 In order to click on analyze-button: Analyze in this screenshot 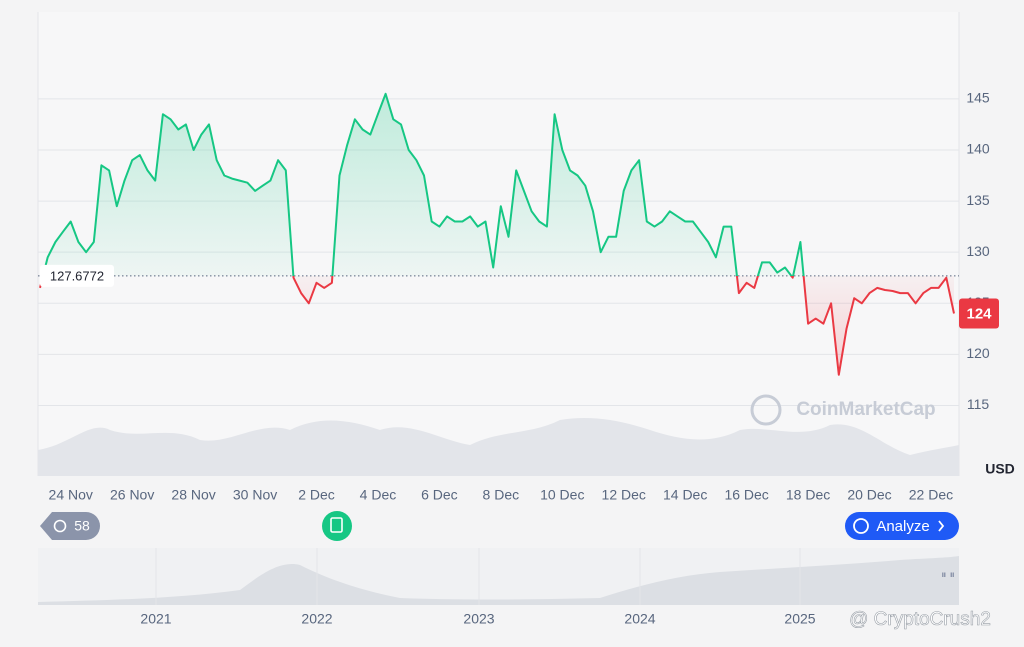, I will do `click(902, 526)`.